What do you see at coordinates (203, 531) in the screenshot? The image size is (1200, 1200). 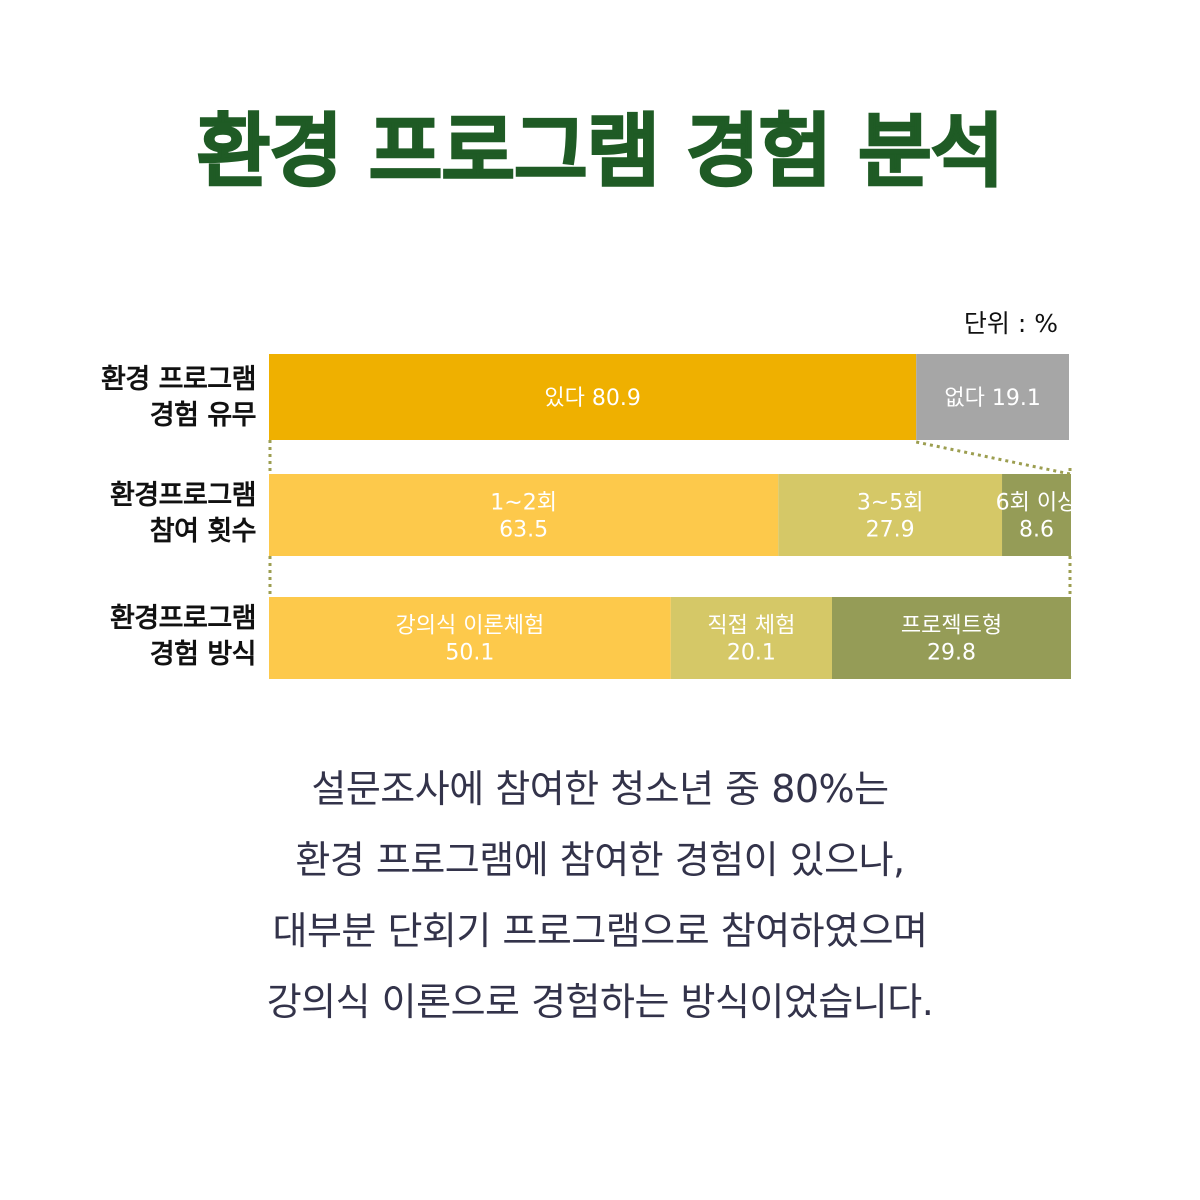 I see `row-label-line: 참여 횟수` at bounding box center [203, 531].